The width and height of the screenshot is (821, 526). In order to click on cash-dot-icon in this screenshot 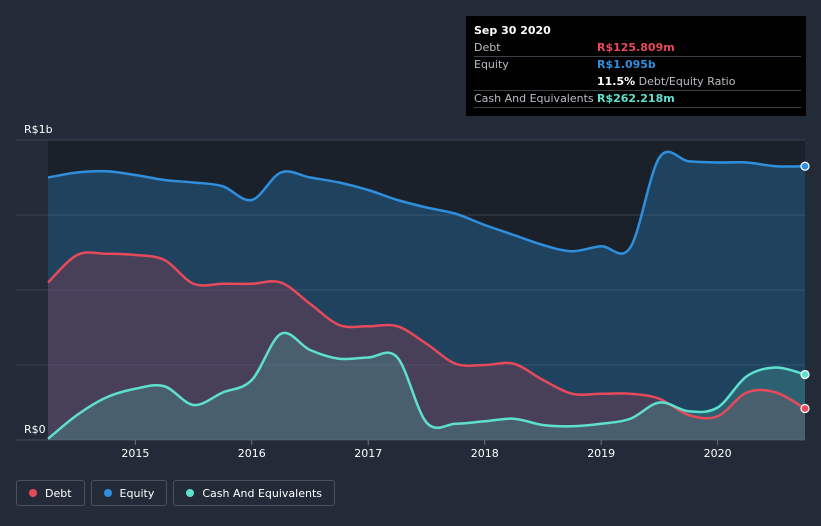, I will do `click(190, 493)`.